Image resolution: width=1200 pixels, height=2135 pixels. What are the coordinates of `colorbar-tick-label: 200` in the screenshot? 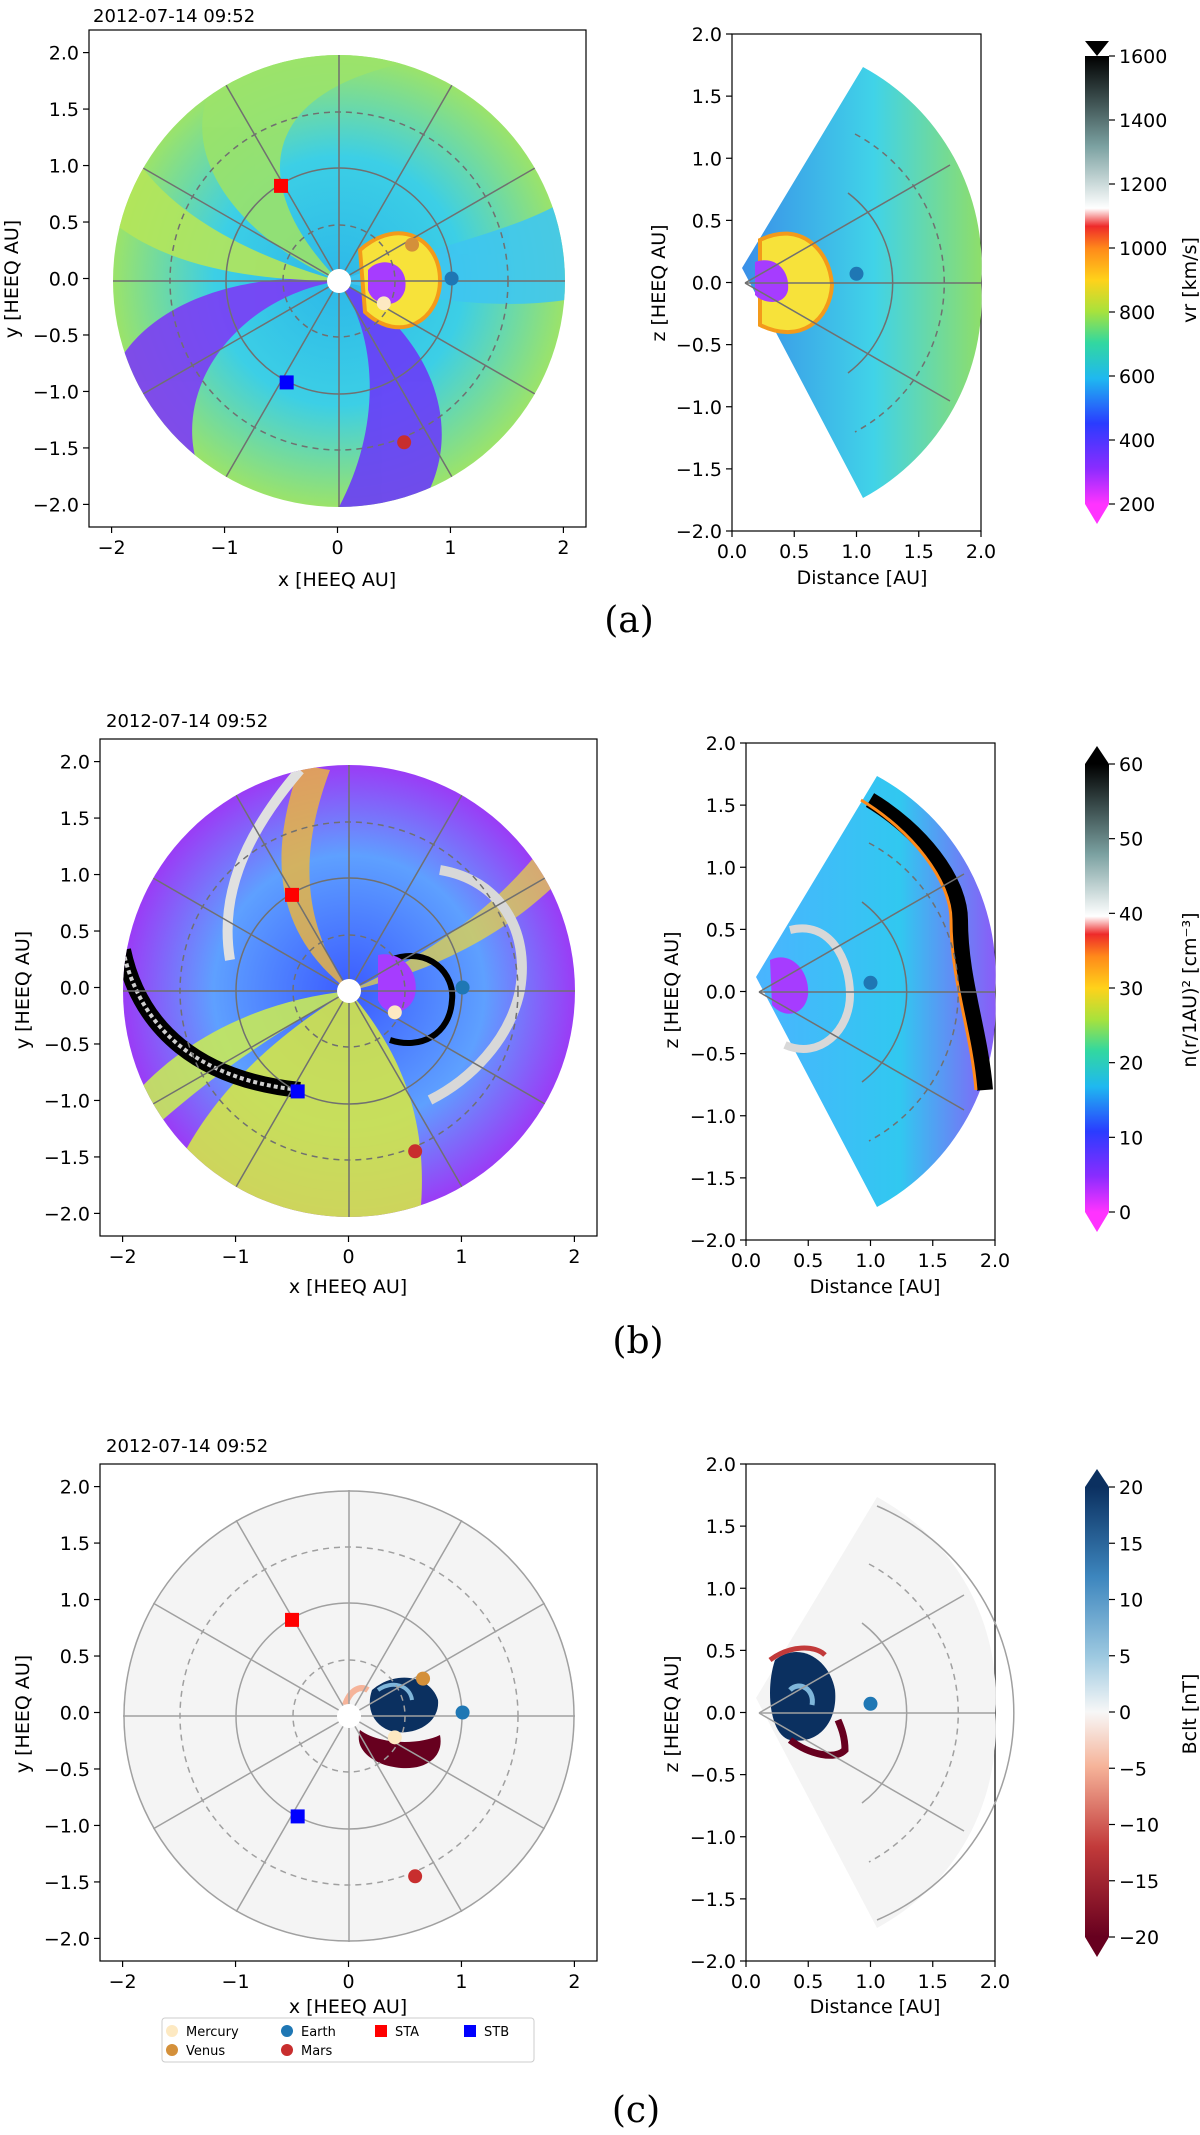 It's located at (1137, 505).